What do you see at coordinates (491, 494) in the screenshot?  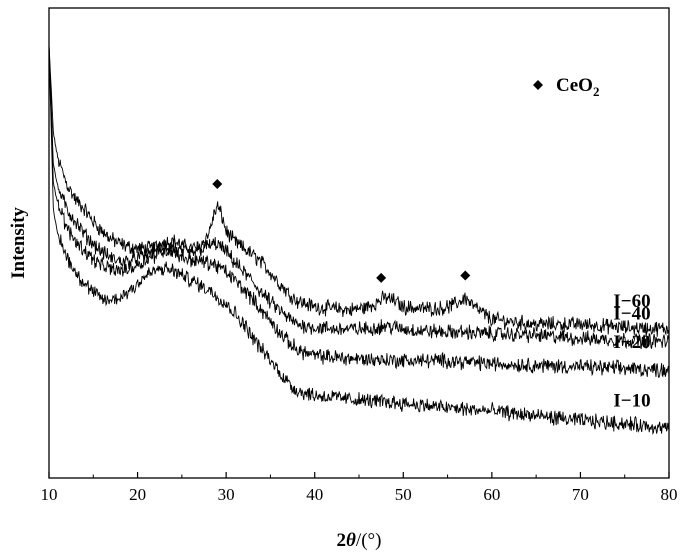 I see `x-tick-label-60: 60` at bounding box center [491, 494].